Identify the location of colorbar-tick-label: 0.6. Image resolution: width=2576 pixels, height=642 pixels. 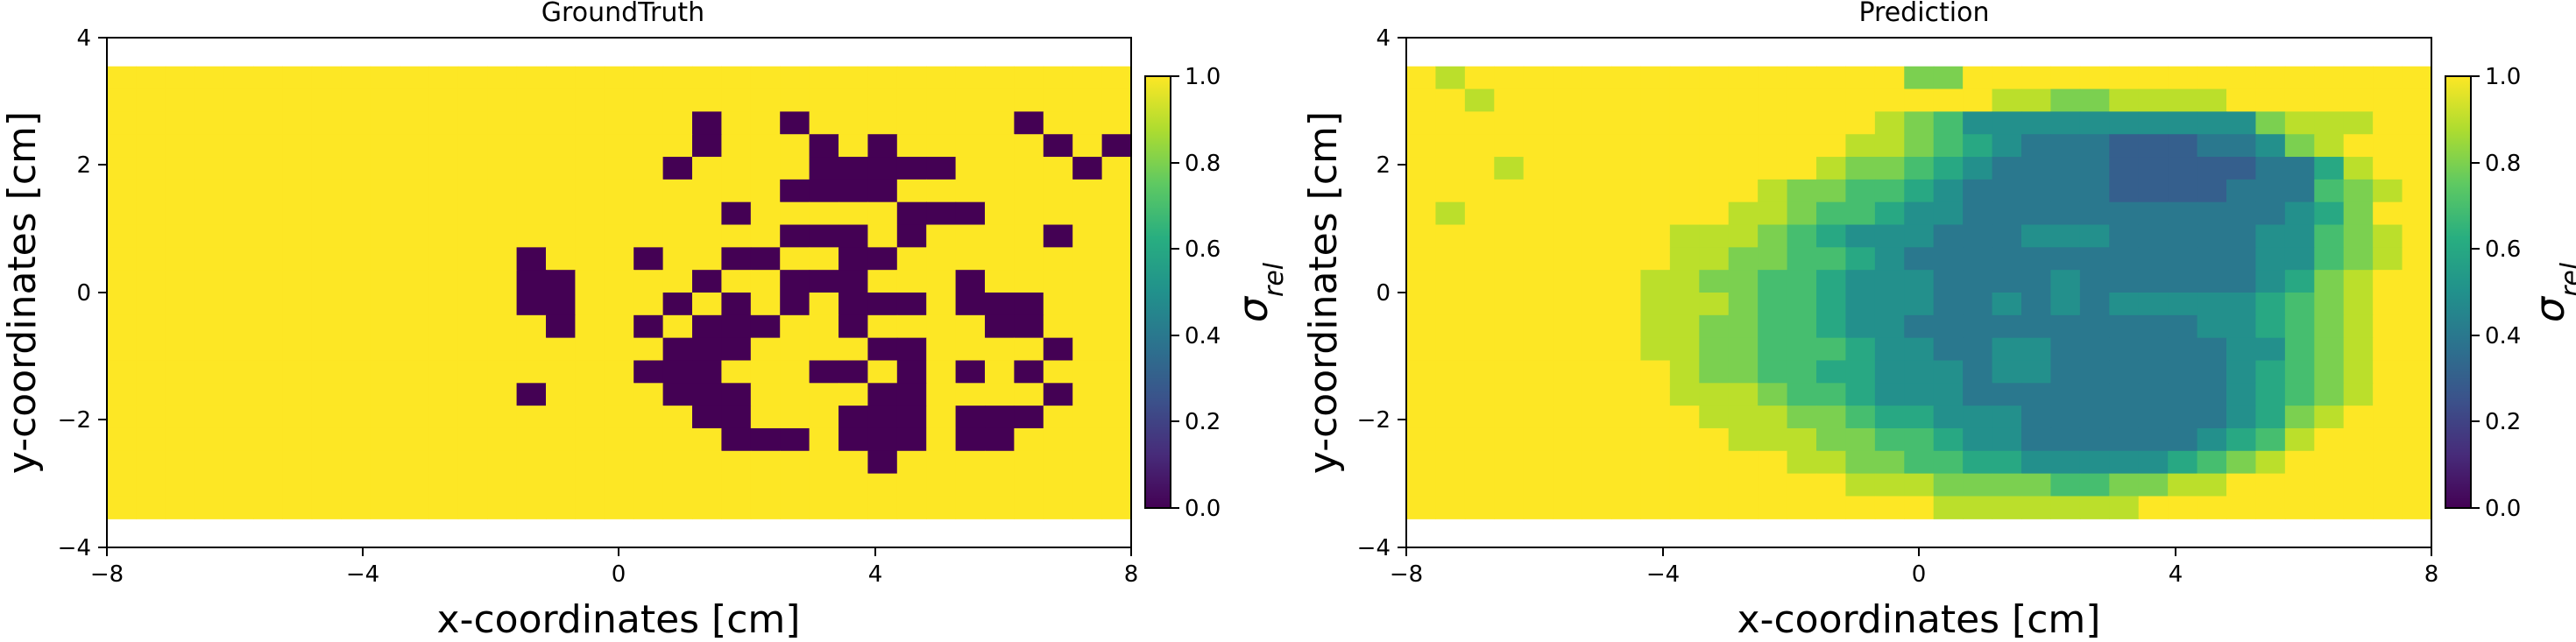
(1203, 249).